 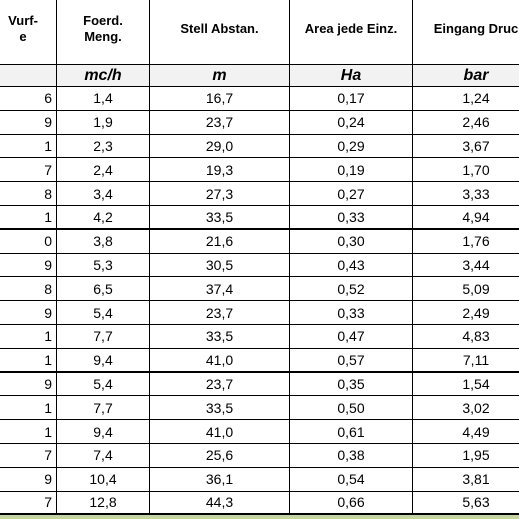 What do you see at coordinates (466, 480) in the screenshot?
I see `data-cell: 3,81` at bounding box center [466, 480].